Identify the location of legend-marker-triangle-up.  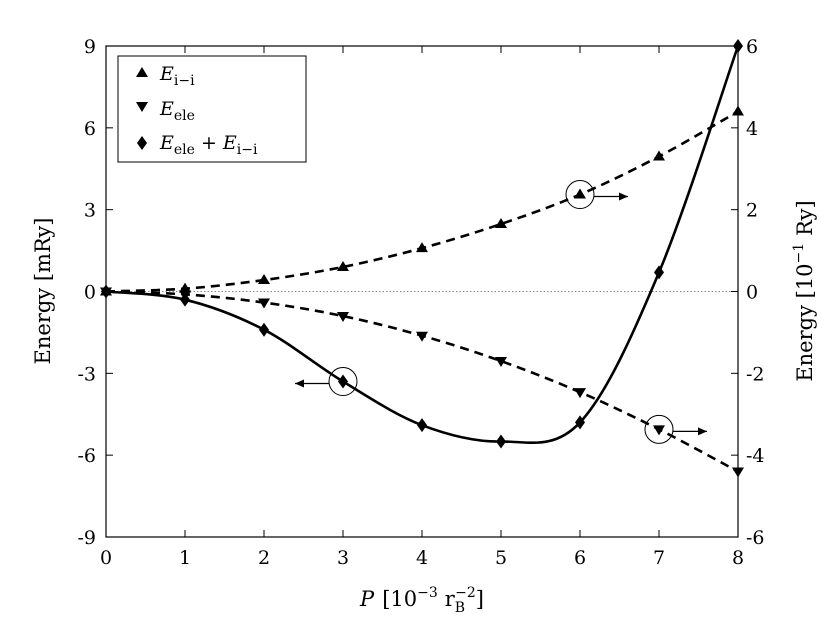
(142, 72).